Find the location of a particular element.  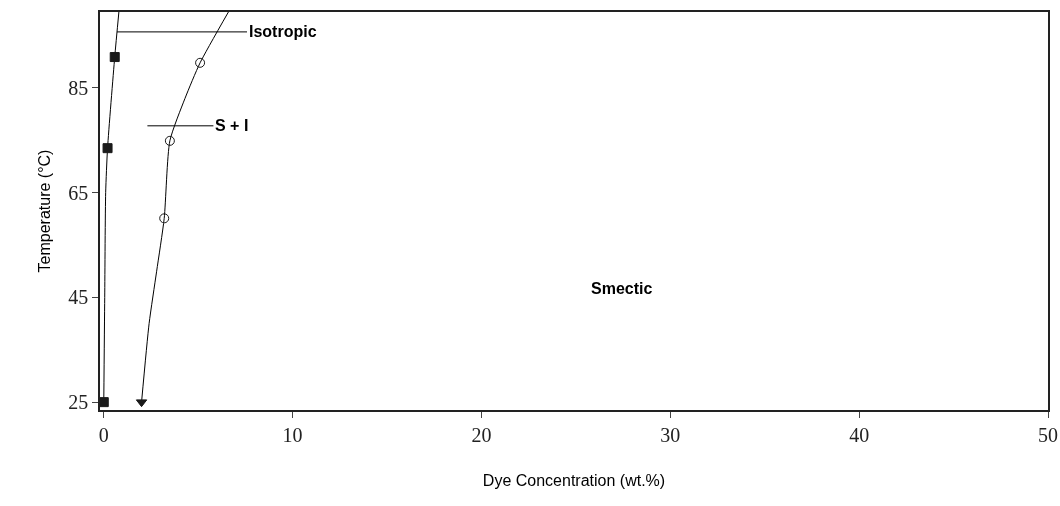

annotation: Isotropic is located at coordinates (283, 31).